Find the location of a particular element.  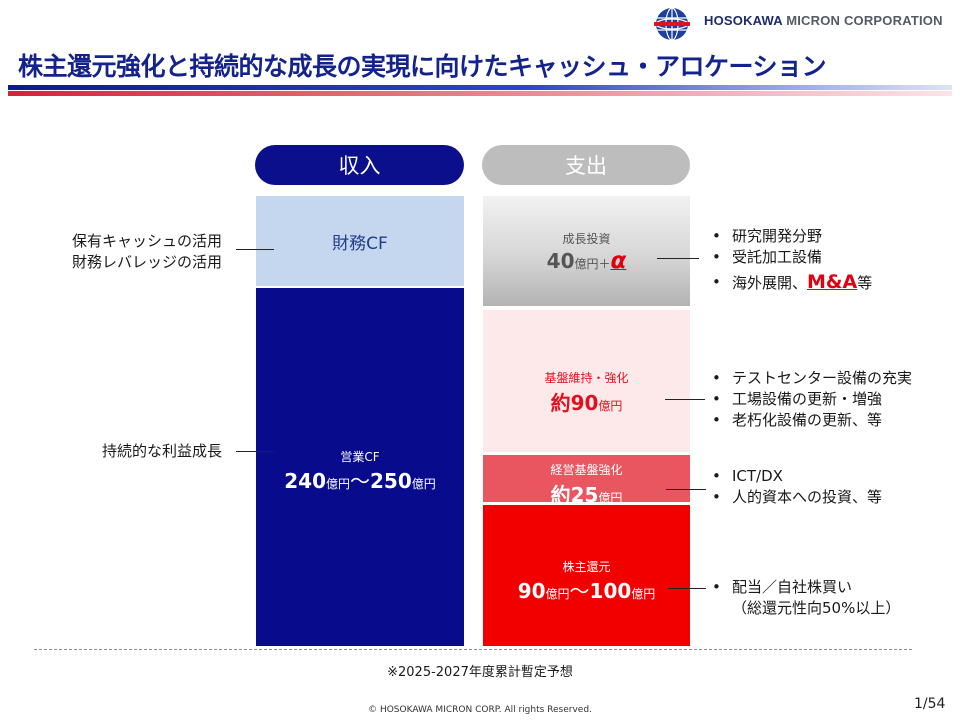

sustainable-growth-label: 持続的な利益成長 is located at coordinates (161, 451).